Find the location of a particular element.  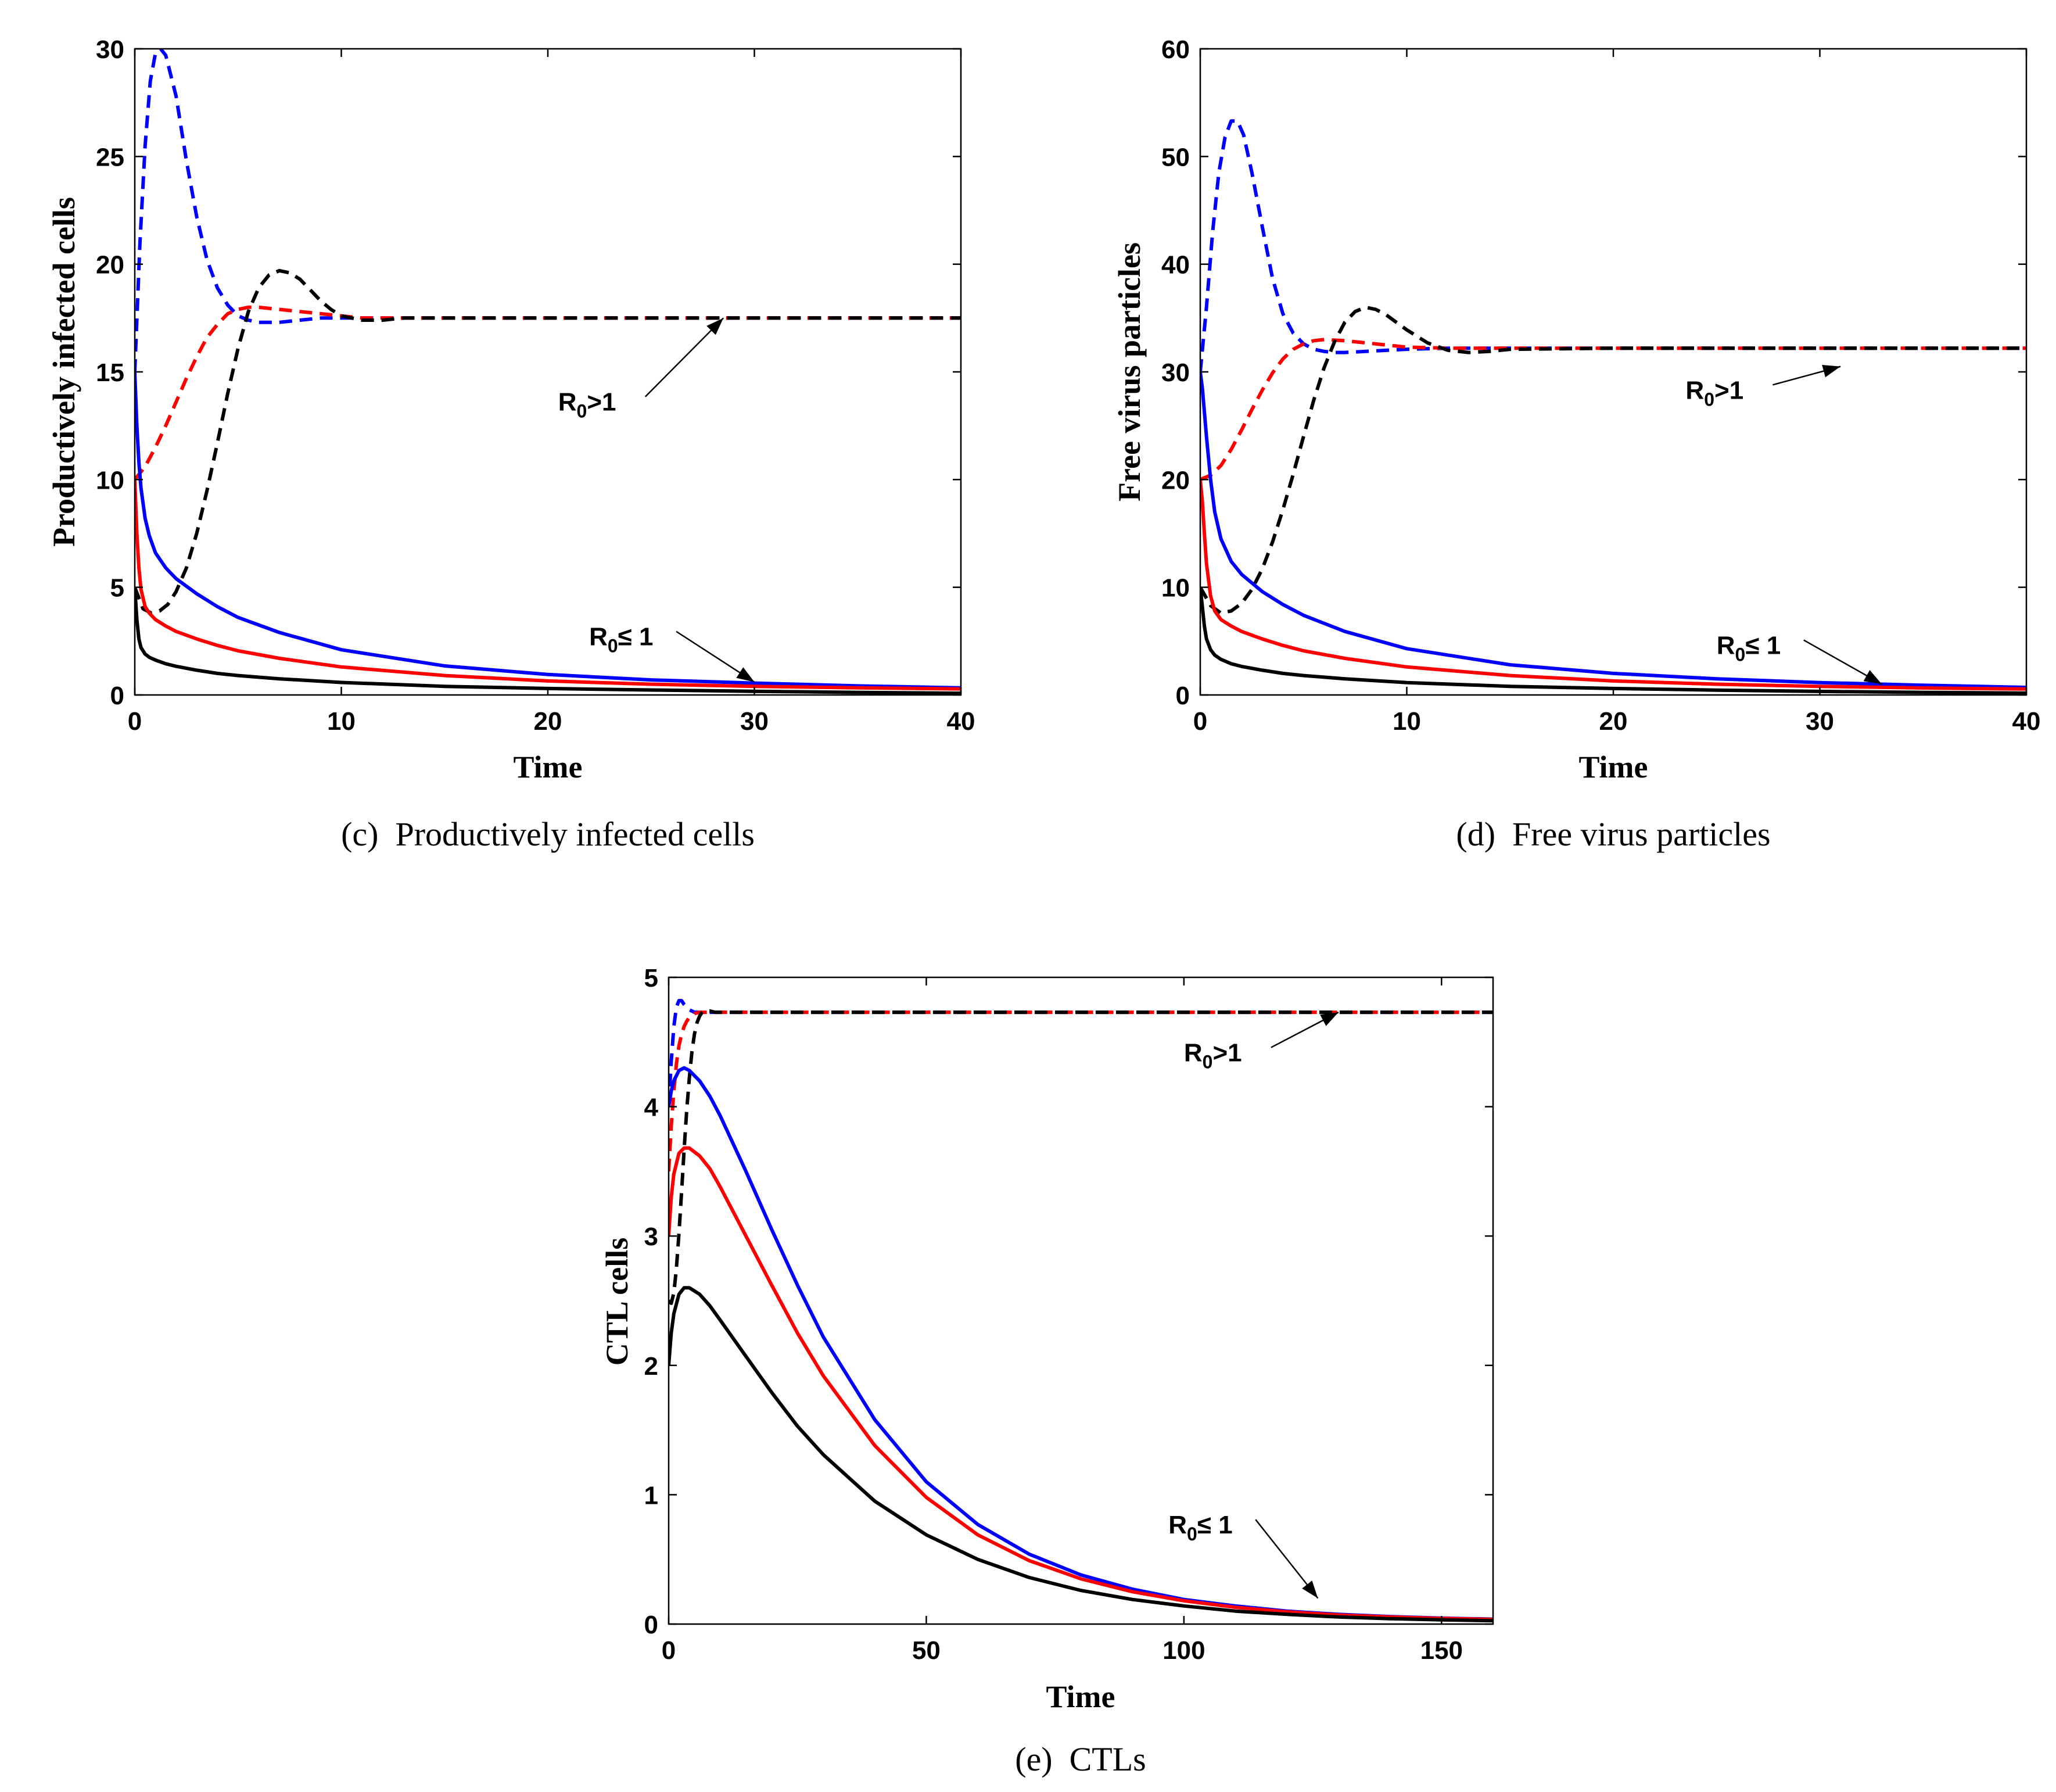

x-axis-label-c: Time is located at coordinates (548, 767).